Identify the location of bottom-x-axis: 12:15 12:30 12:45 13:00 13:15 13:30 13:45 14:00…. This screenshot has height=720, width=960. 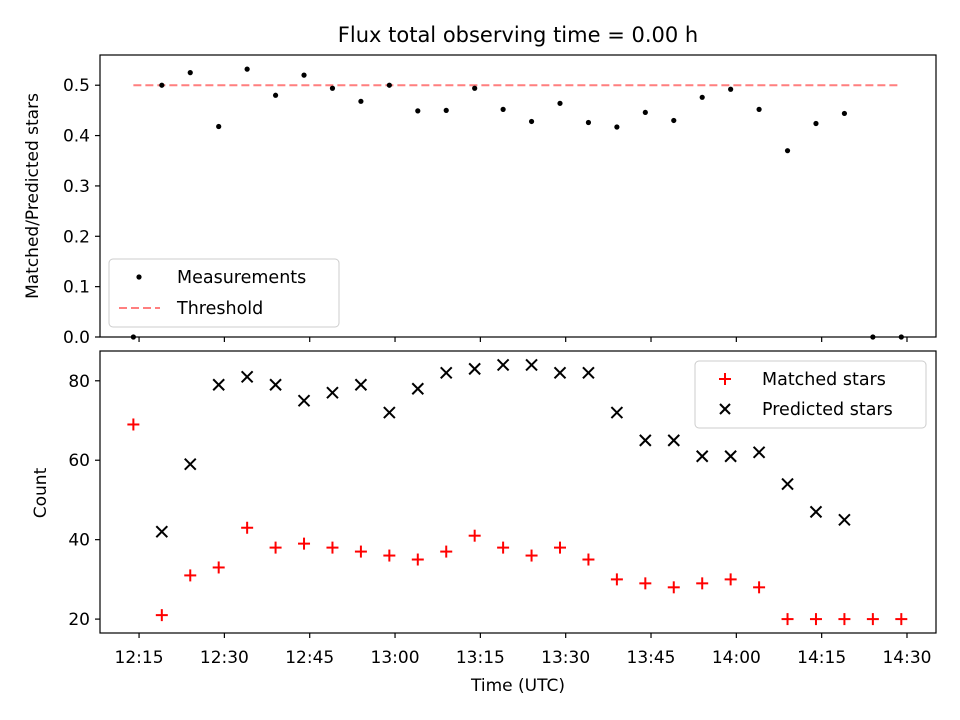
(523, 650).